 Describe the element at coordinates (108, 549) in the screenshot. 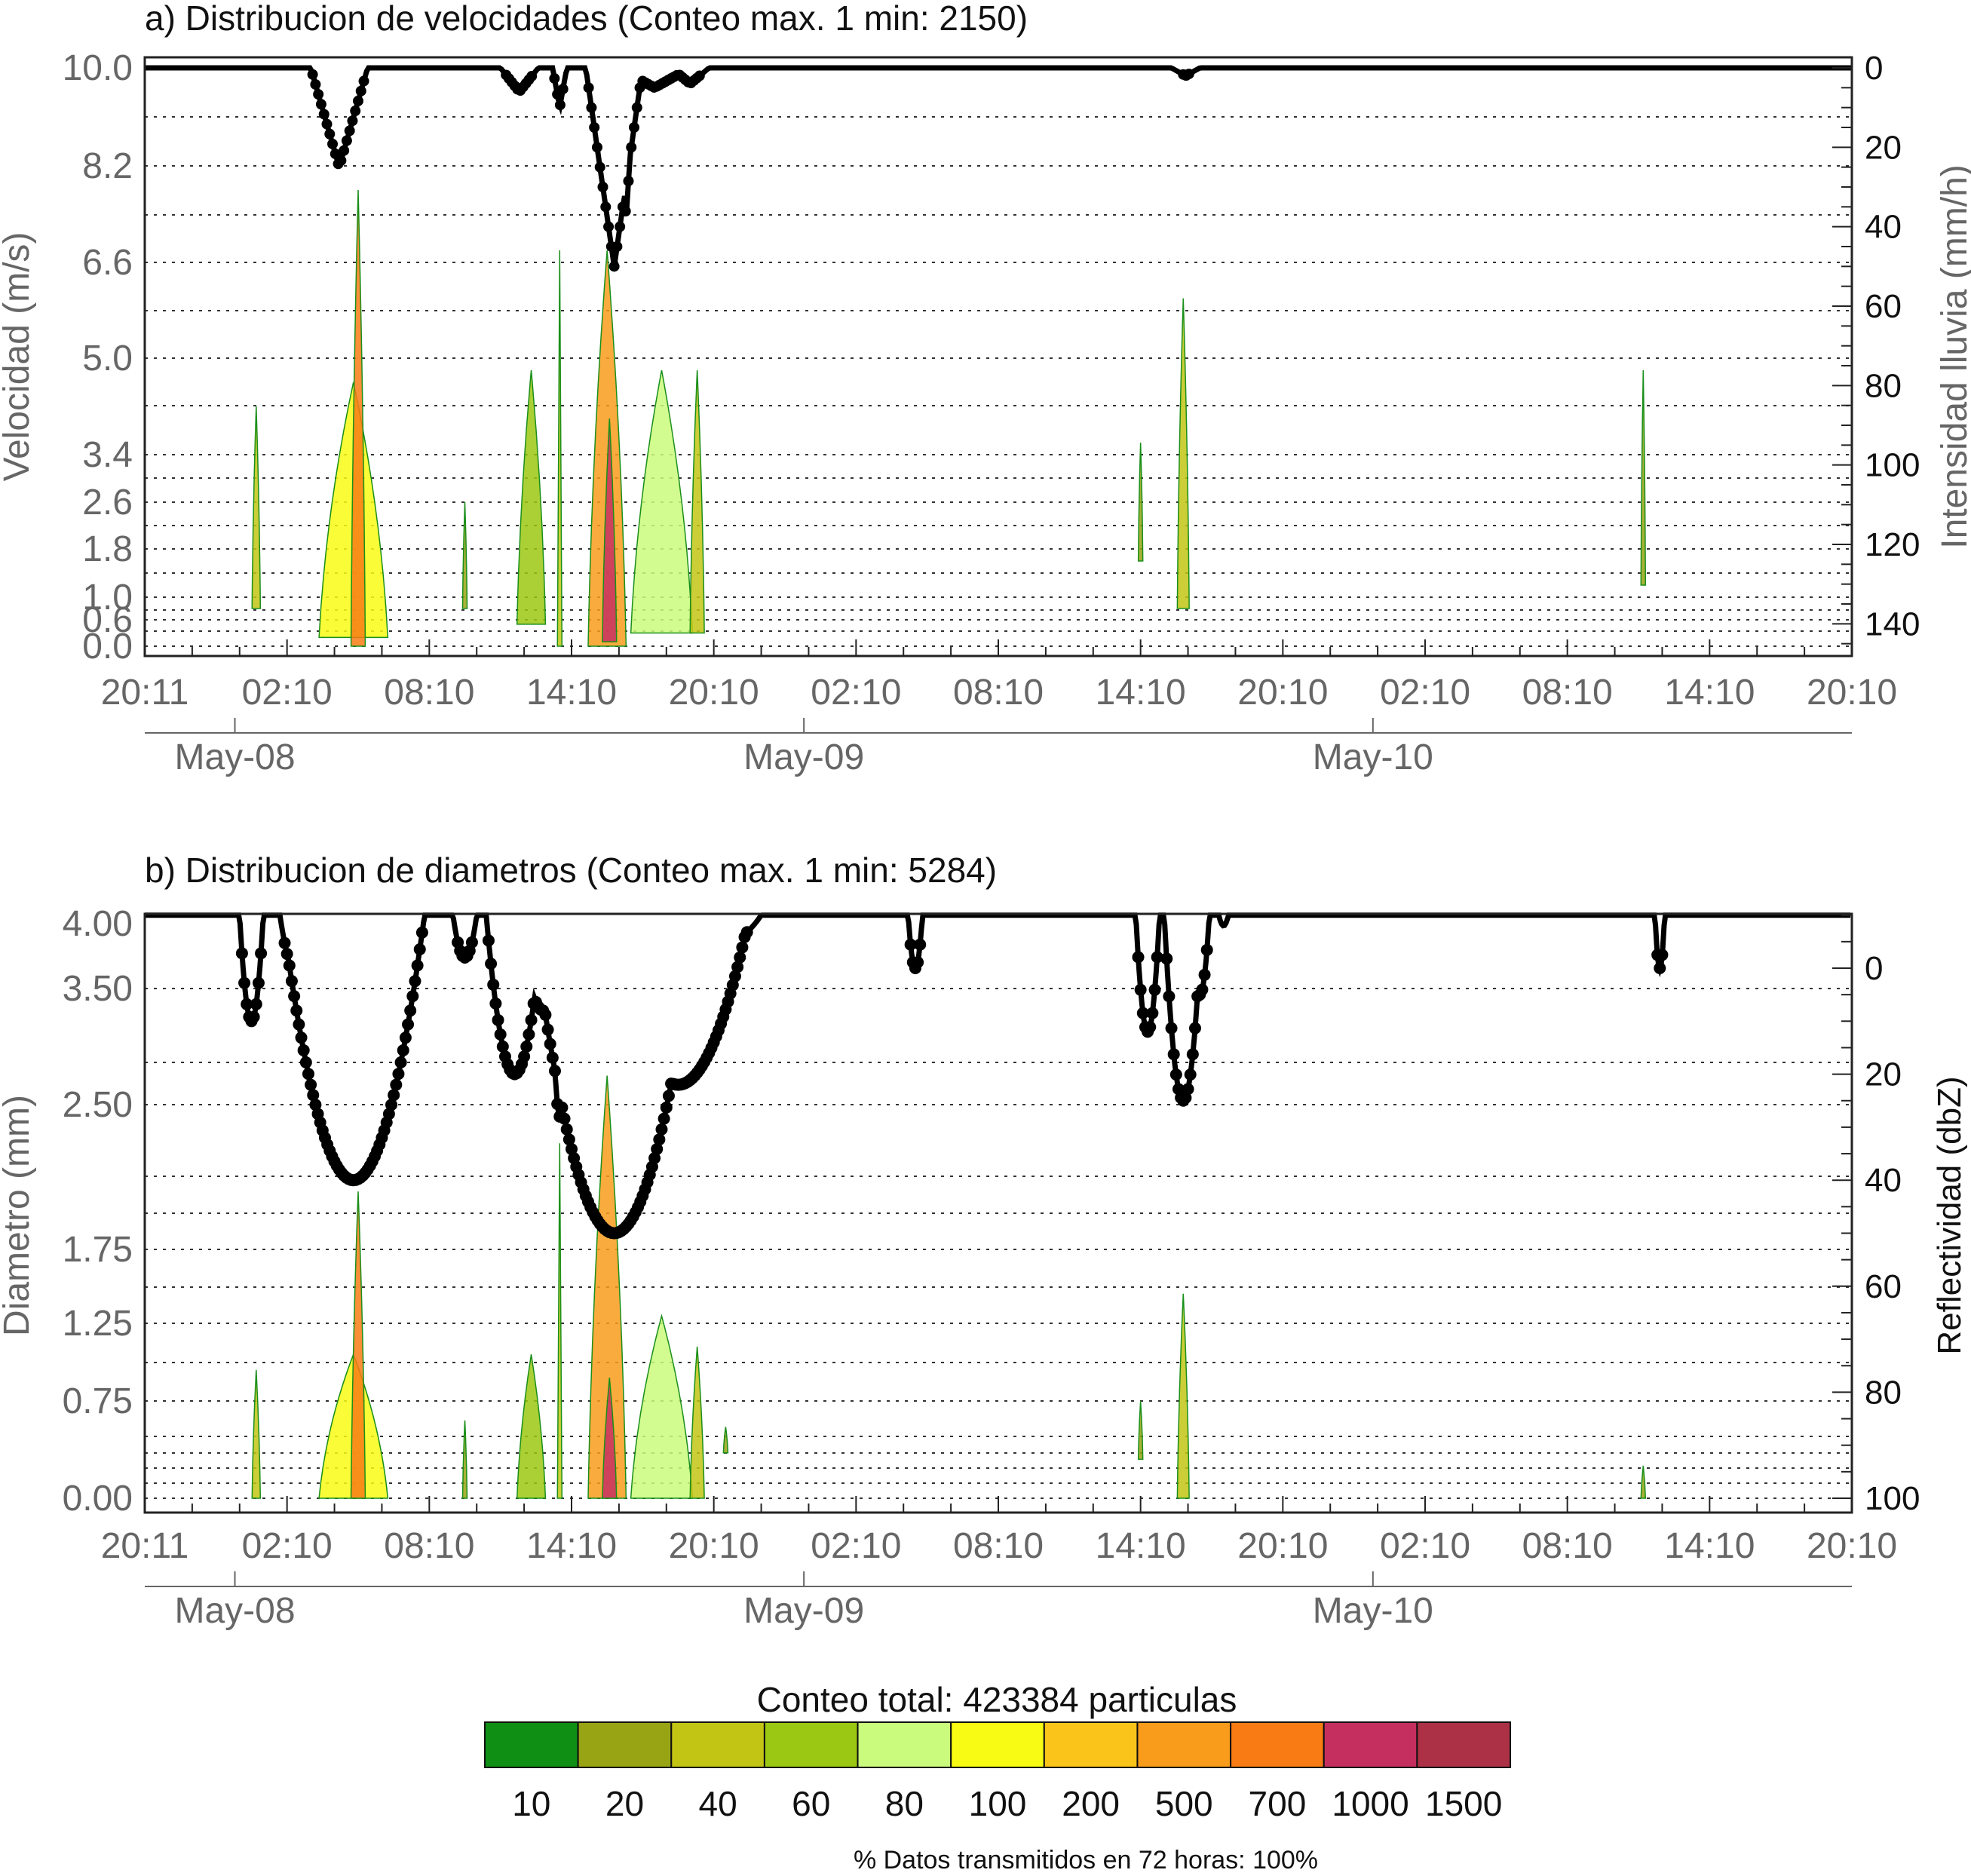

I see `y-tick-label: 1.8` at that location.